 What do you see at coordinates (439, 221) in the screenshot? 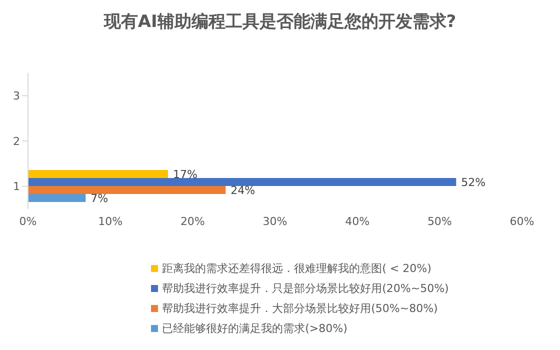
I see `x-tick-label: 50%` at bounding box center [439, 221].